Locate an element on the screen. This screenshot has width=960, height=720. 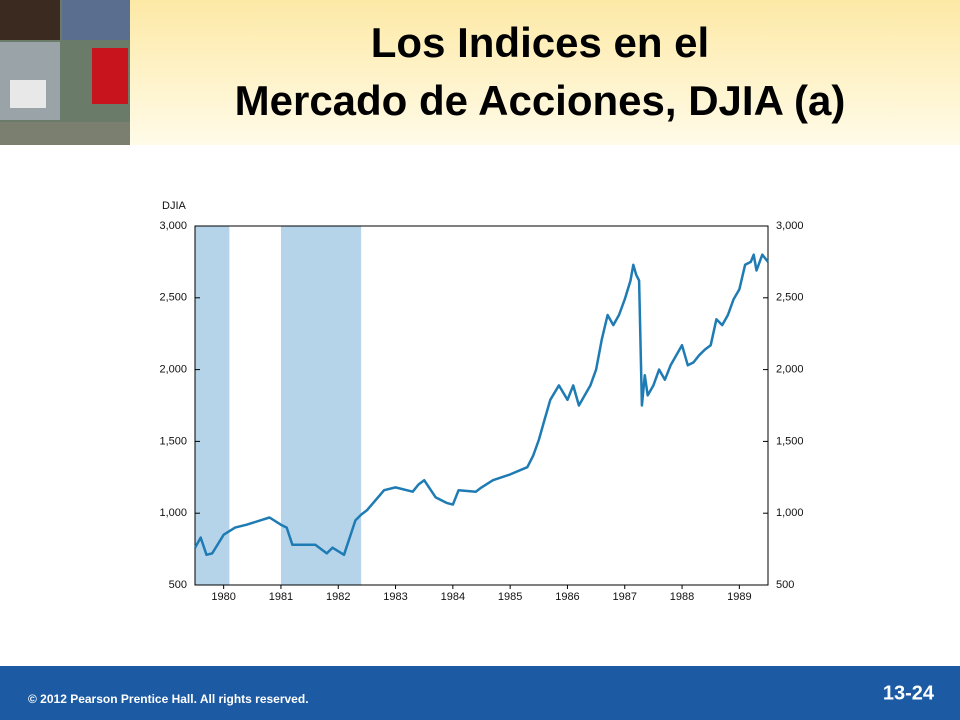
x-tick-label: 1985 is located at coordinates (510, 597).